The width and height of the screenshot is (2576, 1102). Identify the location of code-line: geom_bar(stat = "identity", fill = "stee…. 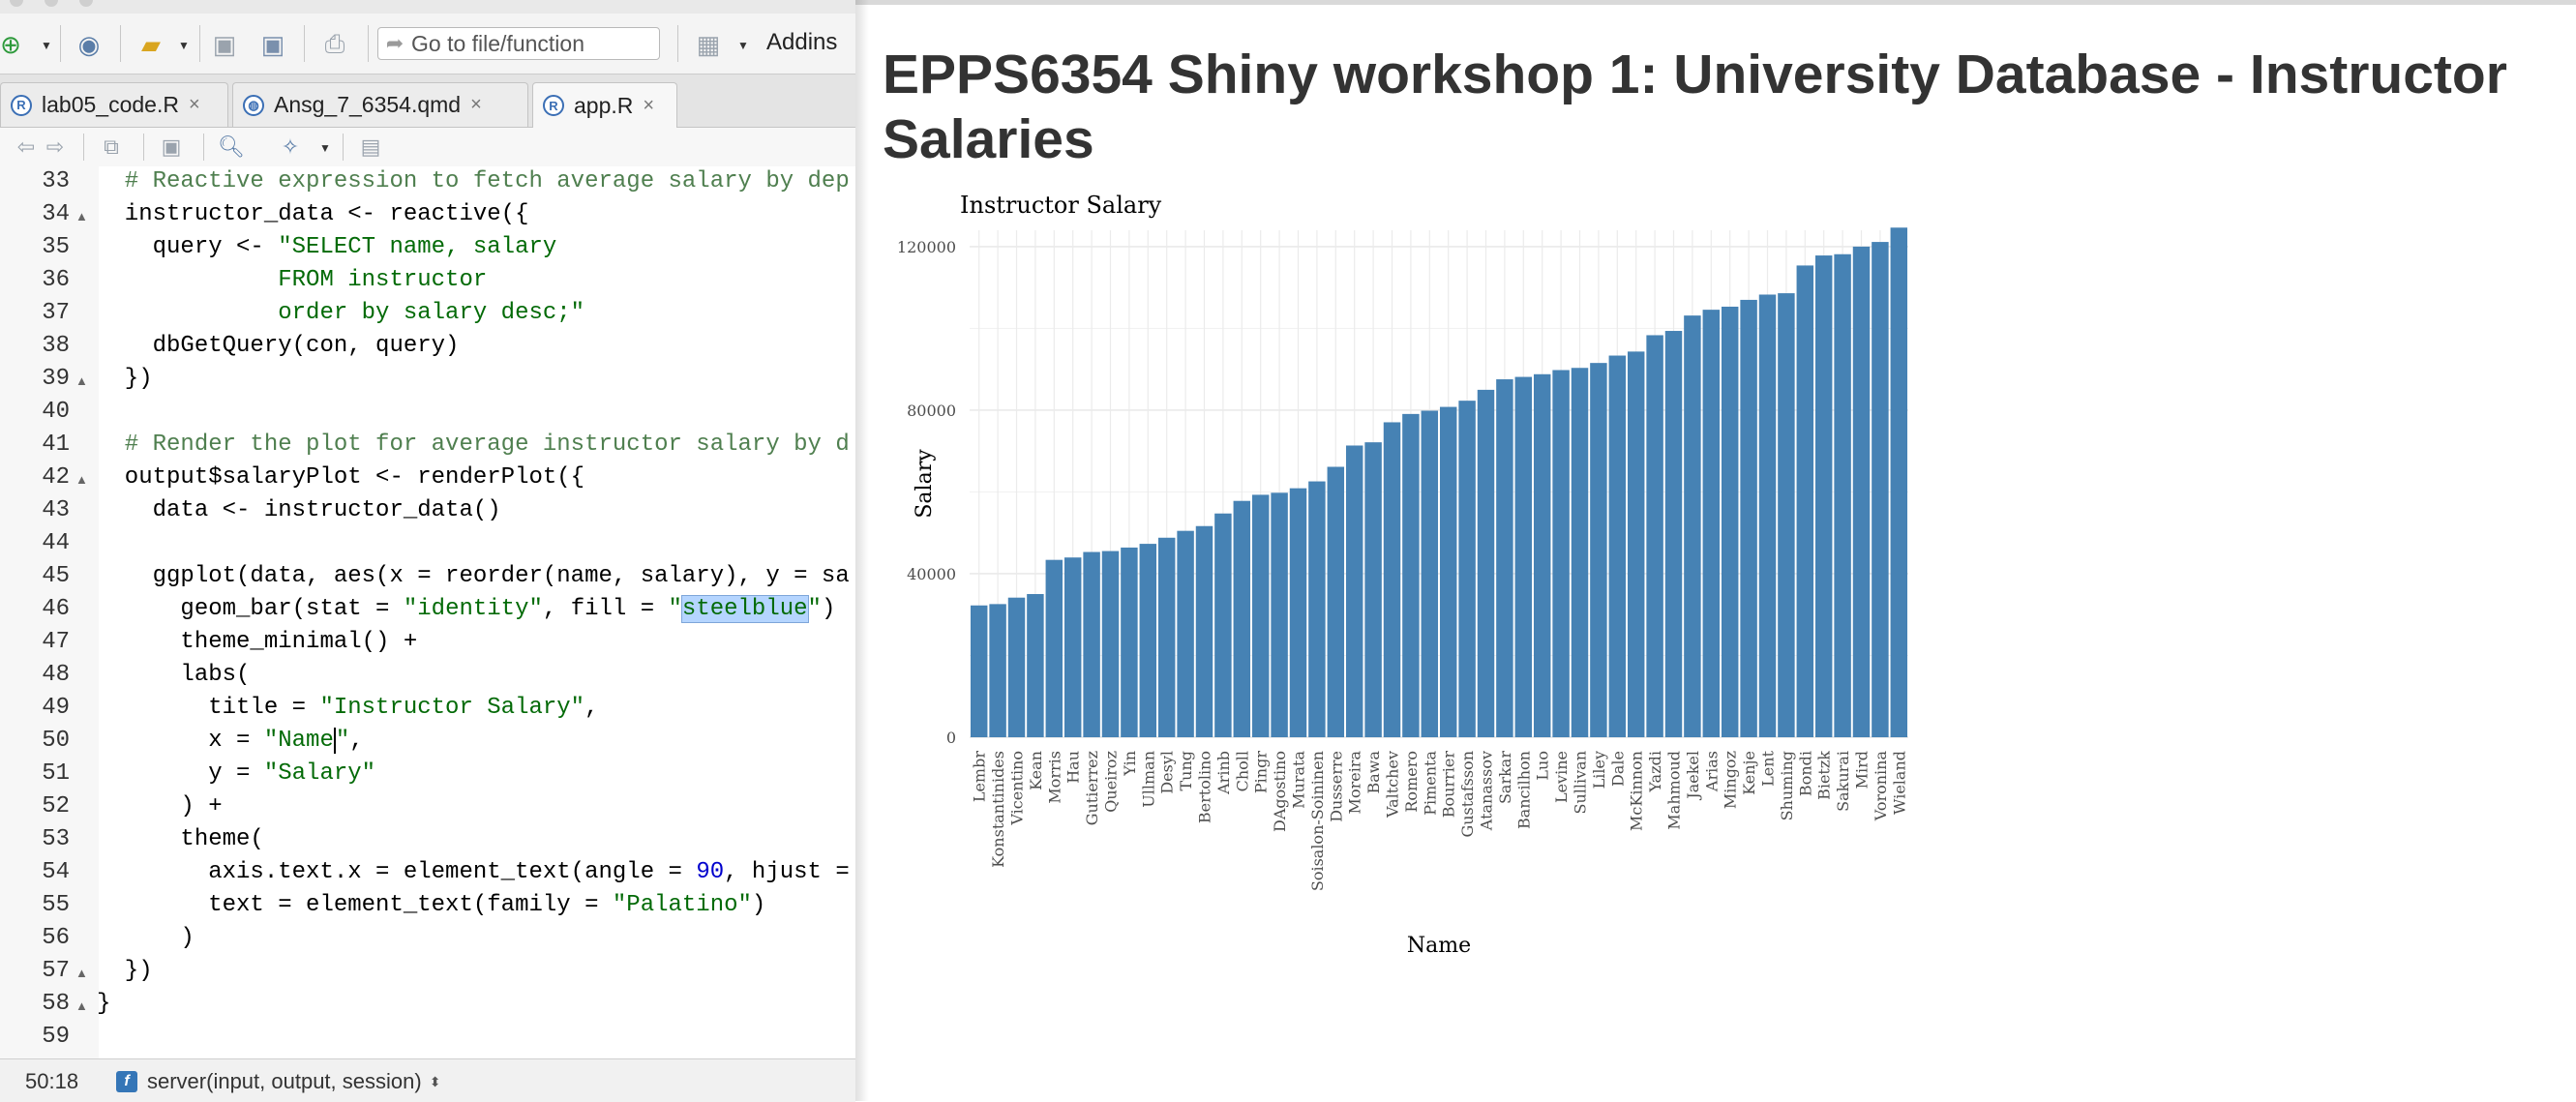
(466, 609).